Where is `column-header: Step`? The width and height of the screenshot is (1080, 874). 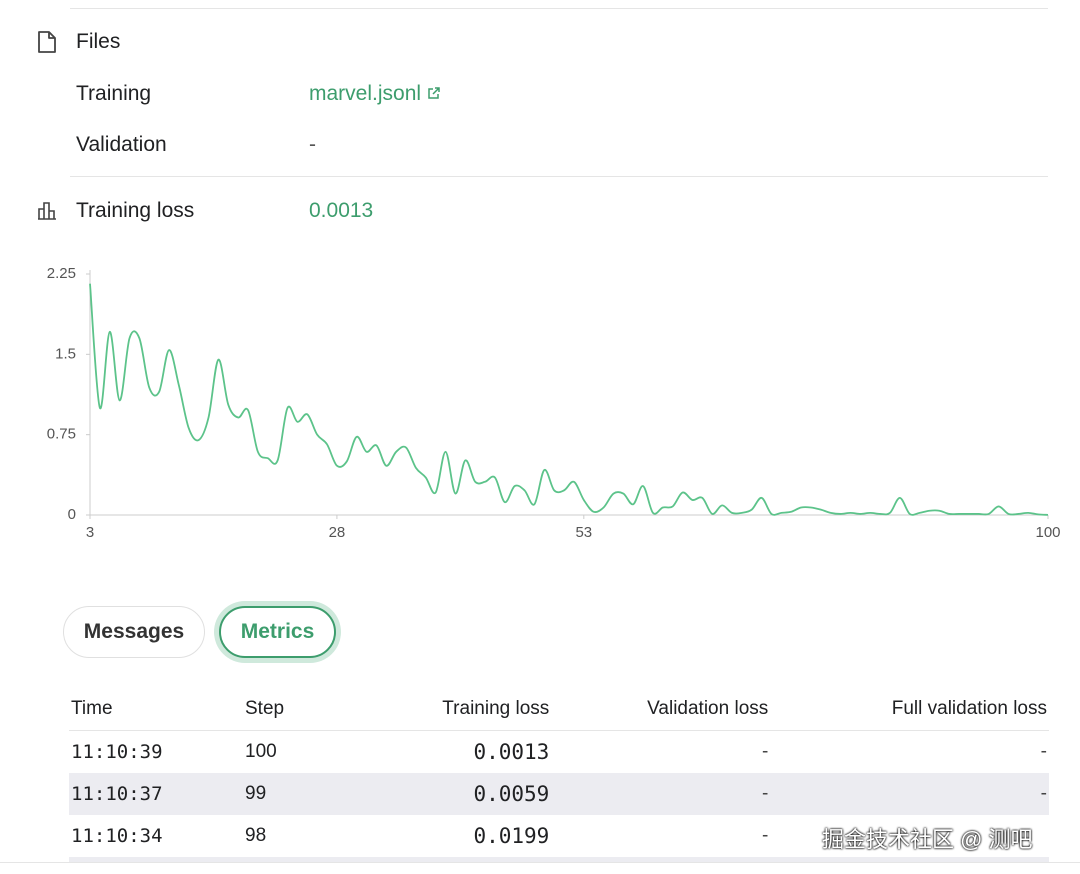 column-header: Step is located at coordinates (300, 709).